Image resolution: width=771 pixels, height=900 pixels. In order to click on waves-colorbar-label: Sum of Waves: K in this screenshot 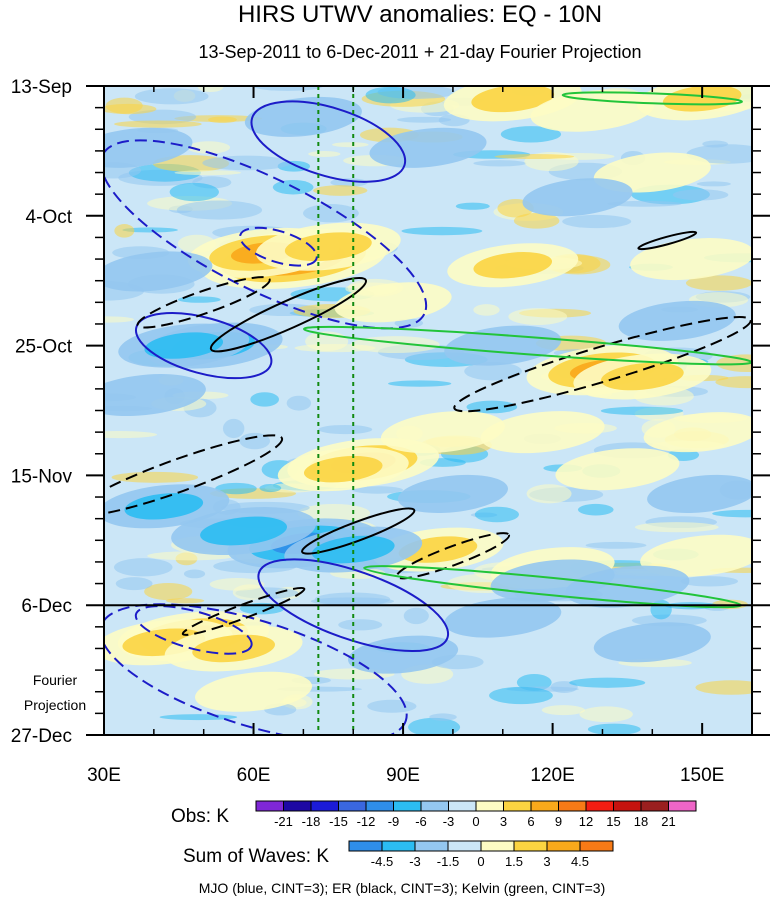, I will do `click(256, 856)`.